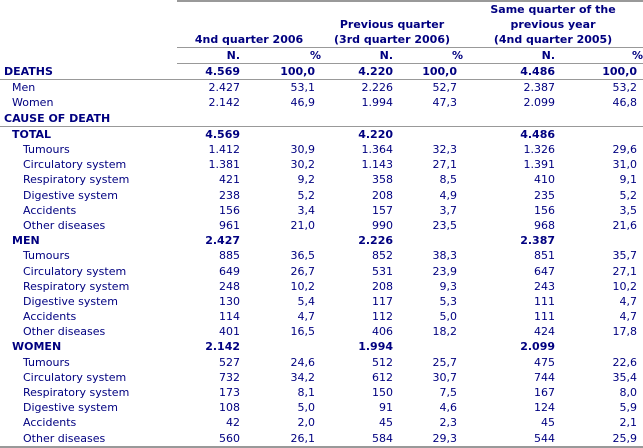 Image resolution: width=643 pixels, height=448 pixels. Describe the element at coordinates (545, 195) in the screenshot. I see `count-cell: 235` at that location.